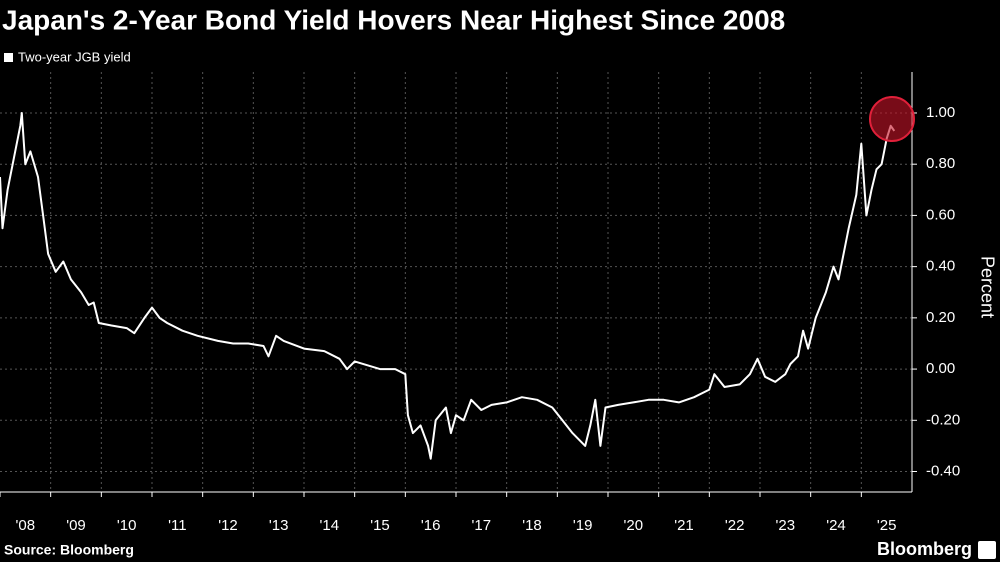 The width and height of the screenshot is (1000, 562). I want to click on y-tick-label: -0.40, so click(943, 470).